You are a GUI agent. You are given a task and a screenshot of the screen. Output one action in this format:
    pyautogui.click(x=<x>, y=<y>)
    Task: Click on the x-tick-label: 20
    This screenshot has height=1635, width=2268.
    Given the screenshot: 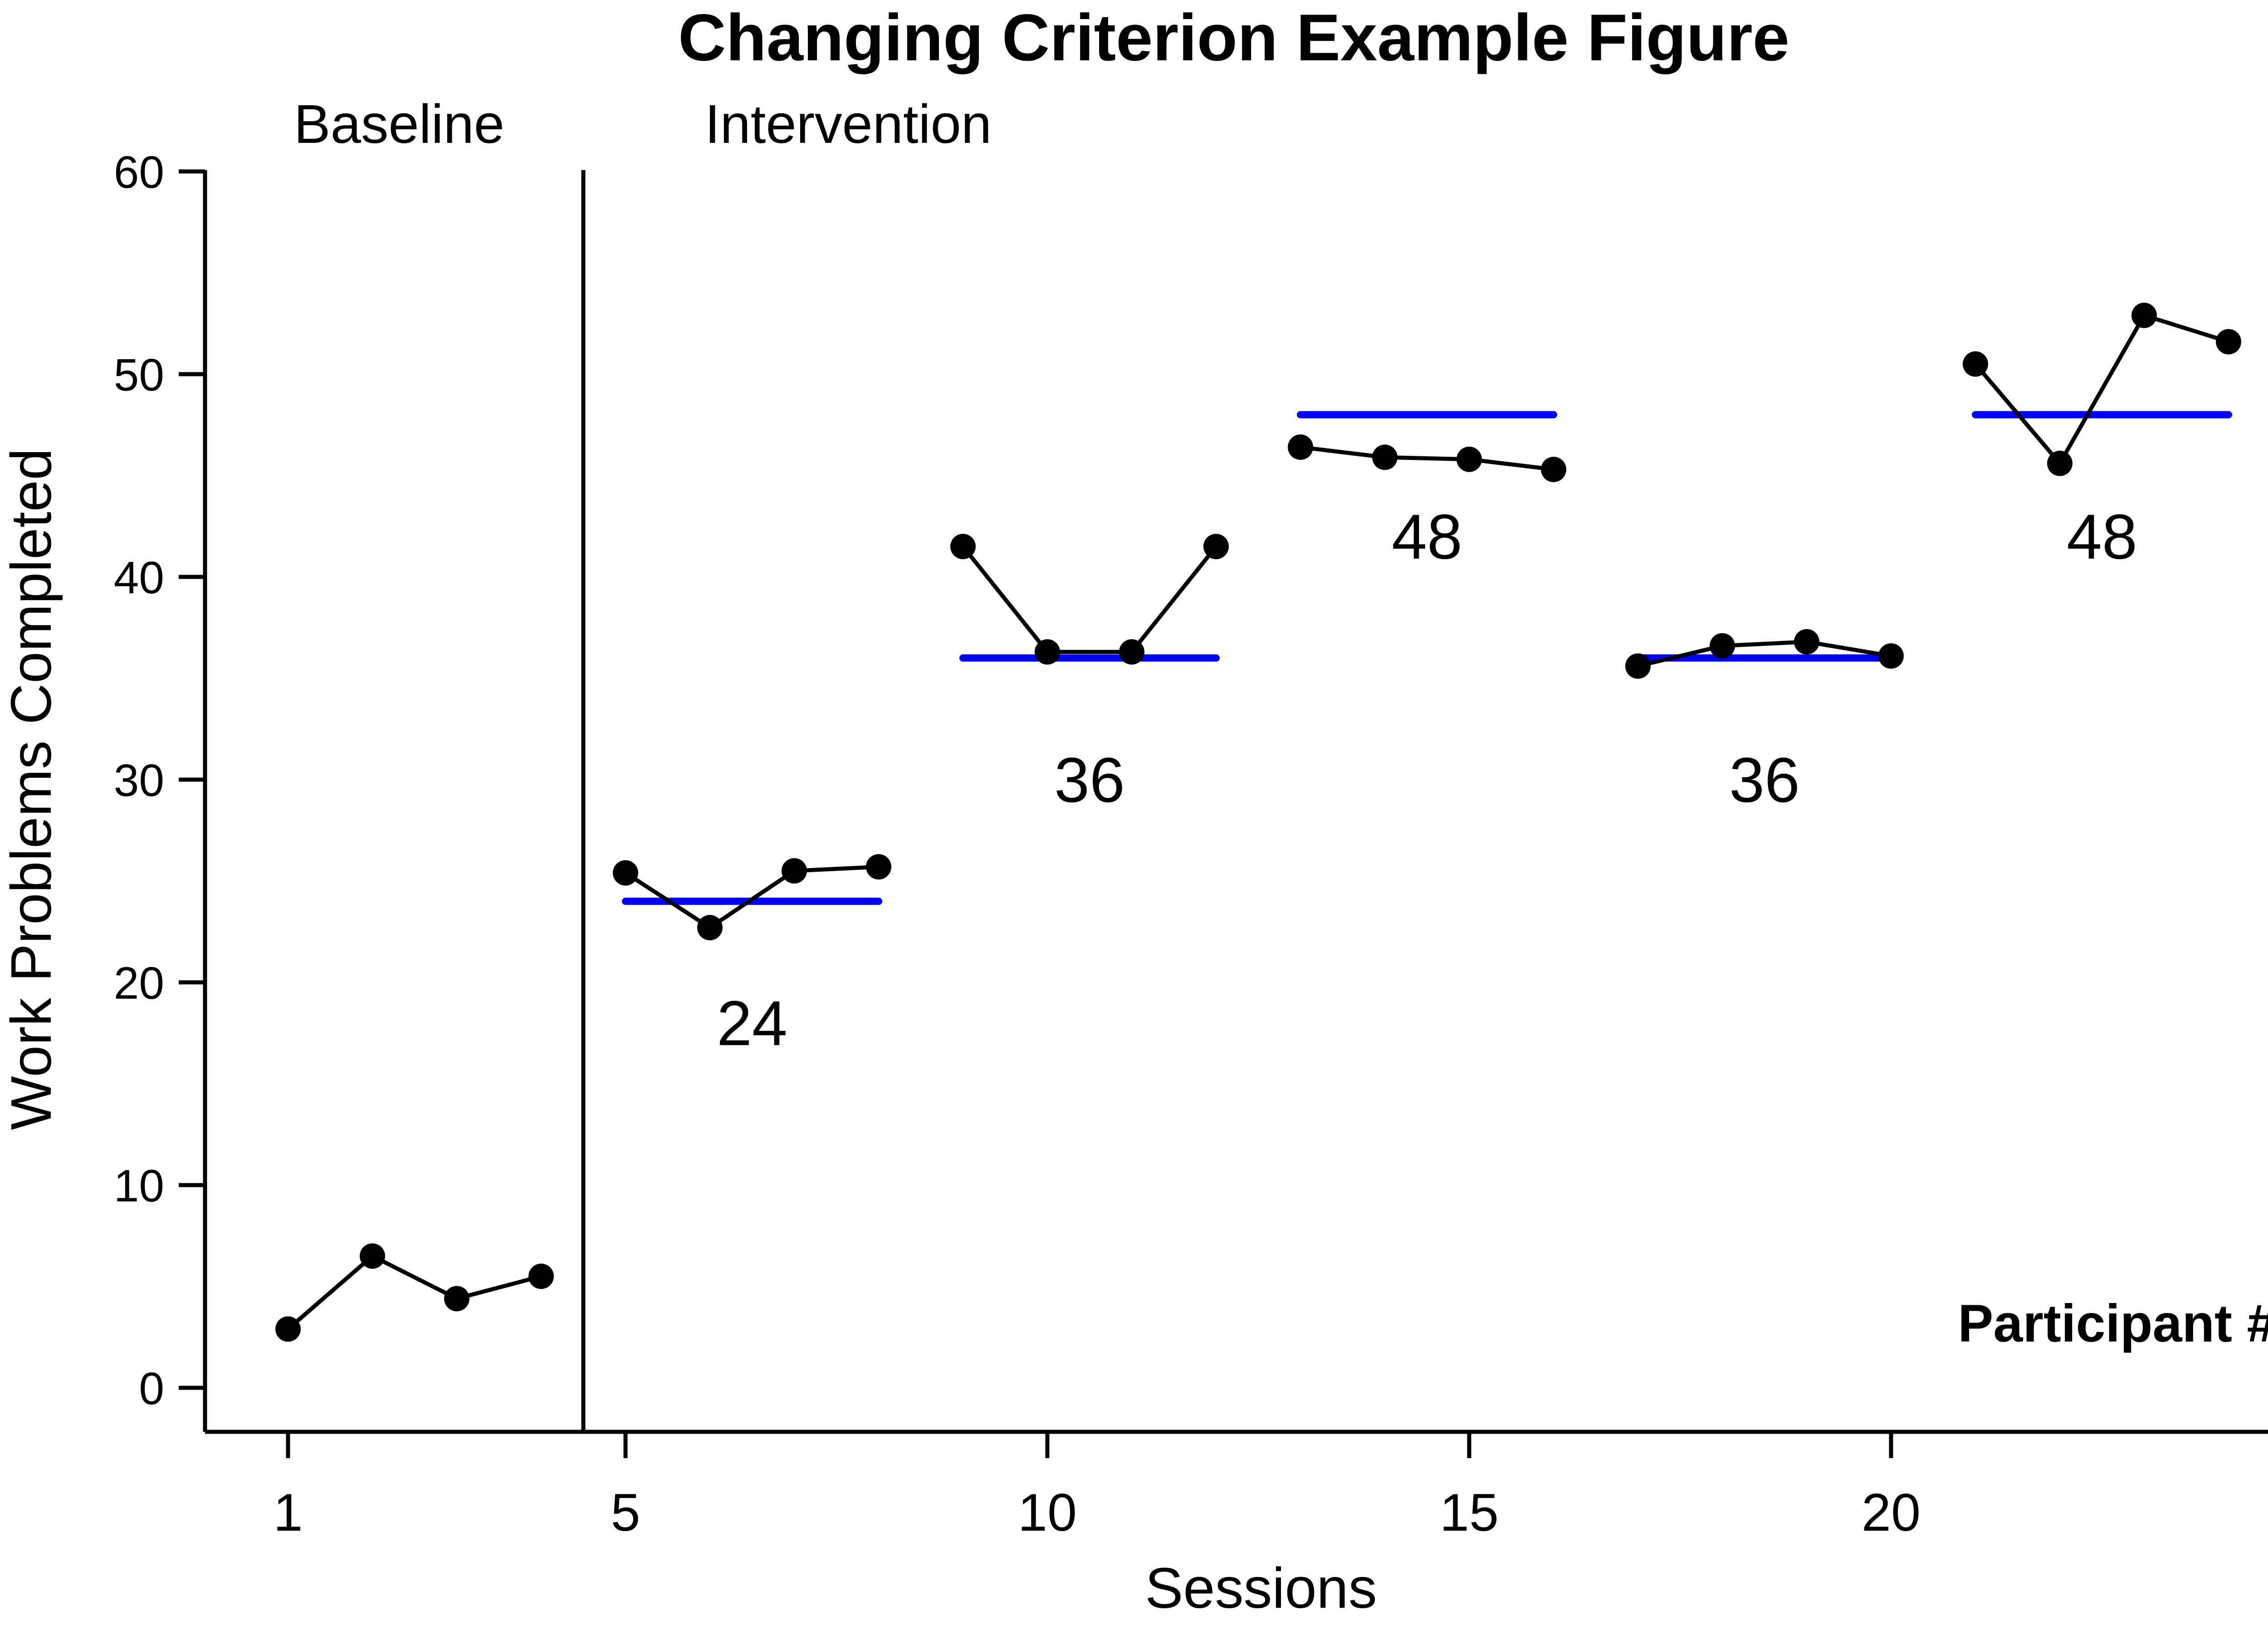 What is the action you would take?
    pyautogui.click(x=1892, y=1512)
    